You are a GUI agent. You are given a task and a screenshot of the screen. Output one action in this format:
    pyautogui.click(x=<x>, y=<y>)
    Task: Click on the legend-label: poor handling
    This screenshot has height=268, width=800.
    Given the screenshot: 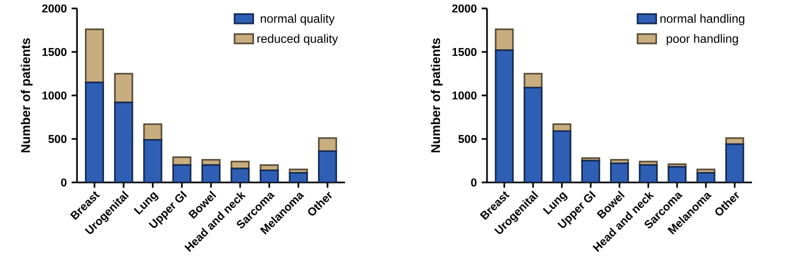 What is the action you would take?
    pyautogui.click(x=702, y=40)
    